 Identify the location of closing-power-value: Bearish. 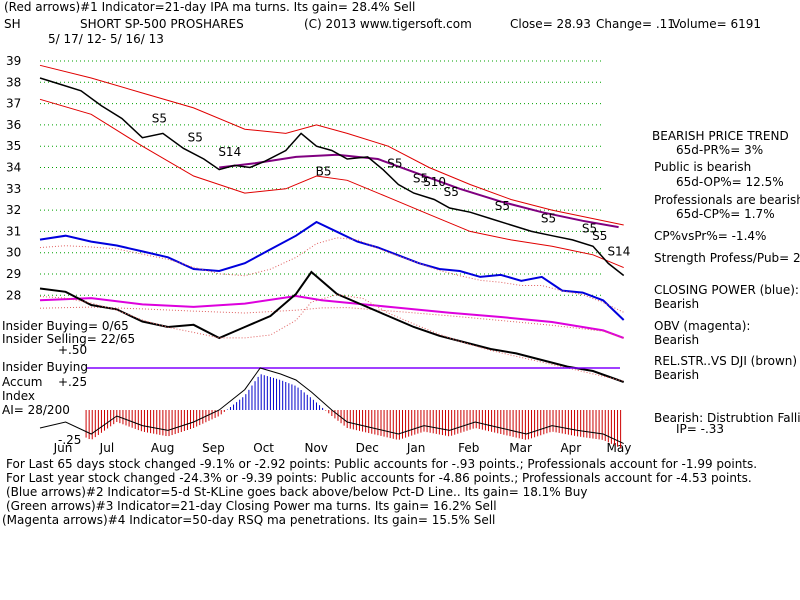
(677, 304).